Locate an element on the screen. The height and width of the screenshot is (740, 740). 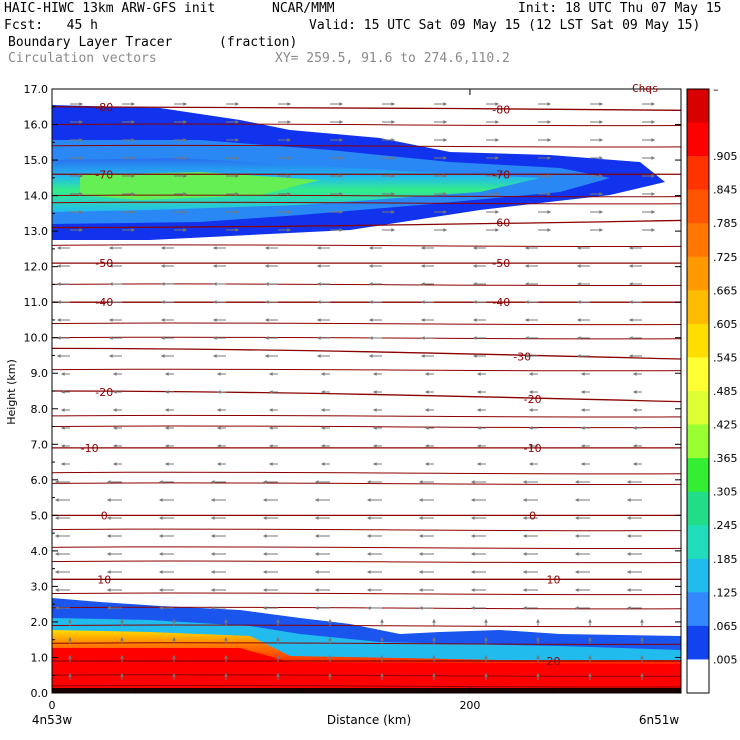
y-tick-label: 9.0 is located at coordinates (40, 373).